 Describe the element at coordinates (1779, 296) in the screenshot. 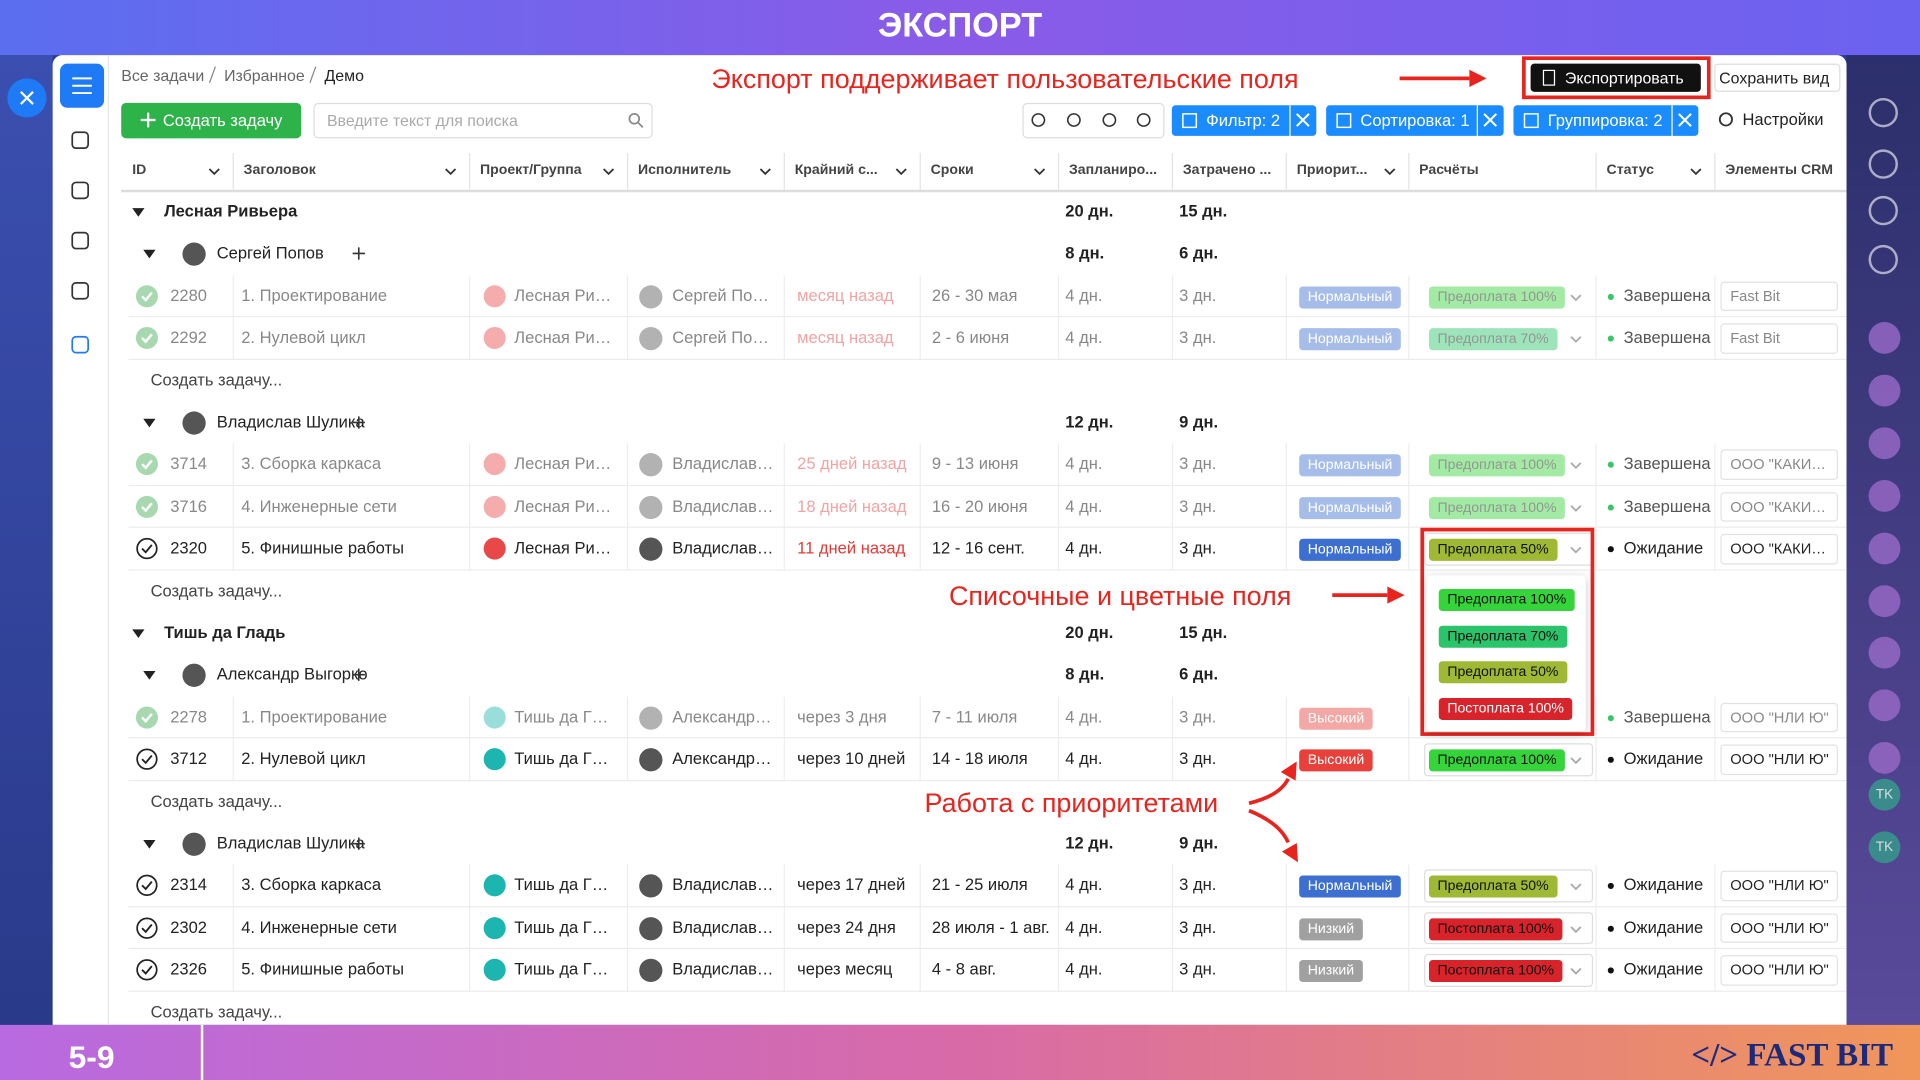

I see `crm-box: Fast Bit` at that location.